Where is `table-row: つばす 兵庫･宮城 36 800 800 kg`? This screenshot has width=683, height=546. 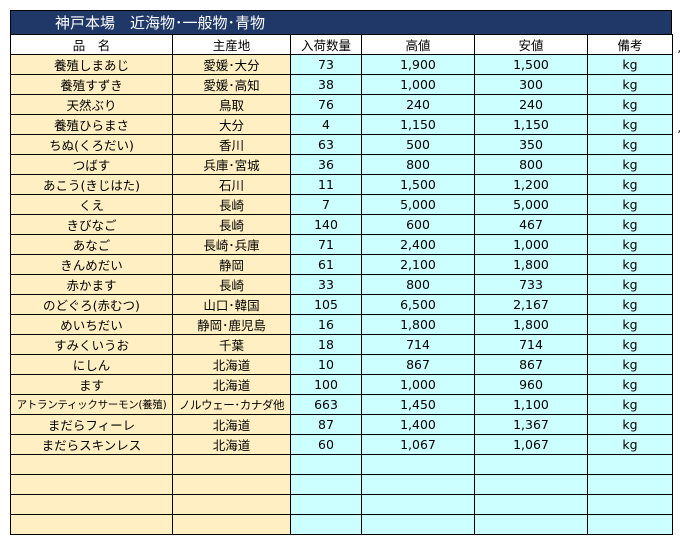 table-row: つばす 兵庫･宮城 36 800 800 kg is located at coordinates (341, 164).